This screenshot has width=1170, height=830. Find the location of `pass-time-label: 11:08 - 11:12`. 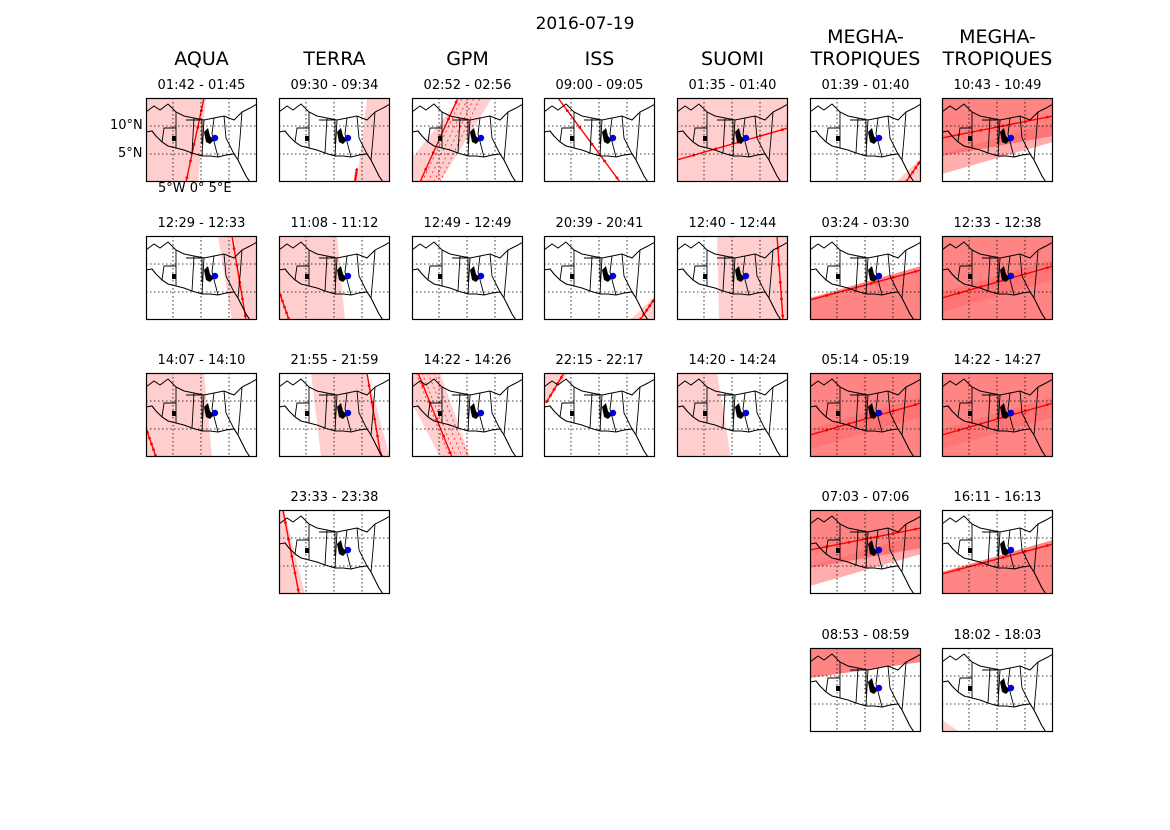

pass-time-label: 11:08 - 11:12 is located at coordinates (334, 223).